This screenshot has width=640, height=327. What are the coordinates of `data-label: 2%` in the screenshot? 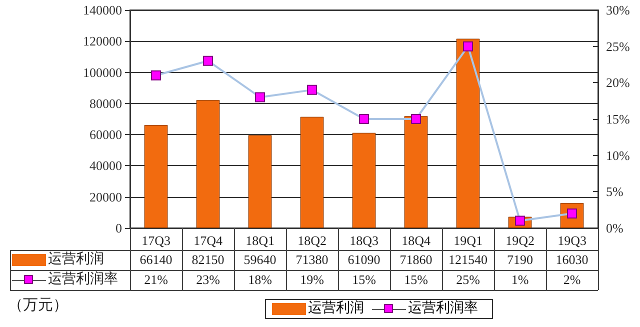 It's located at (572, 280).